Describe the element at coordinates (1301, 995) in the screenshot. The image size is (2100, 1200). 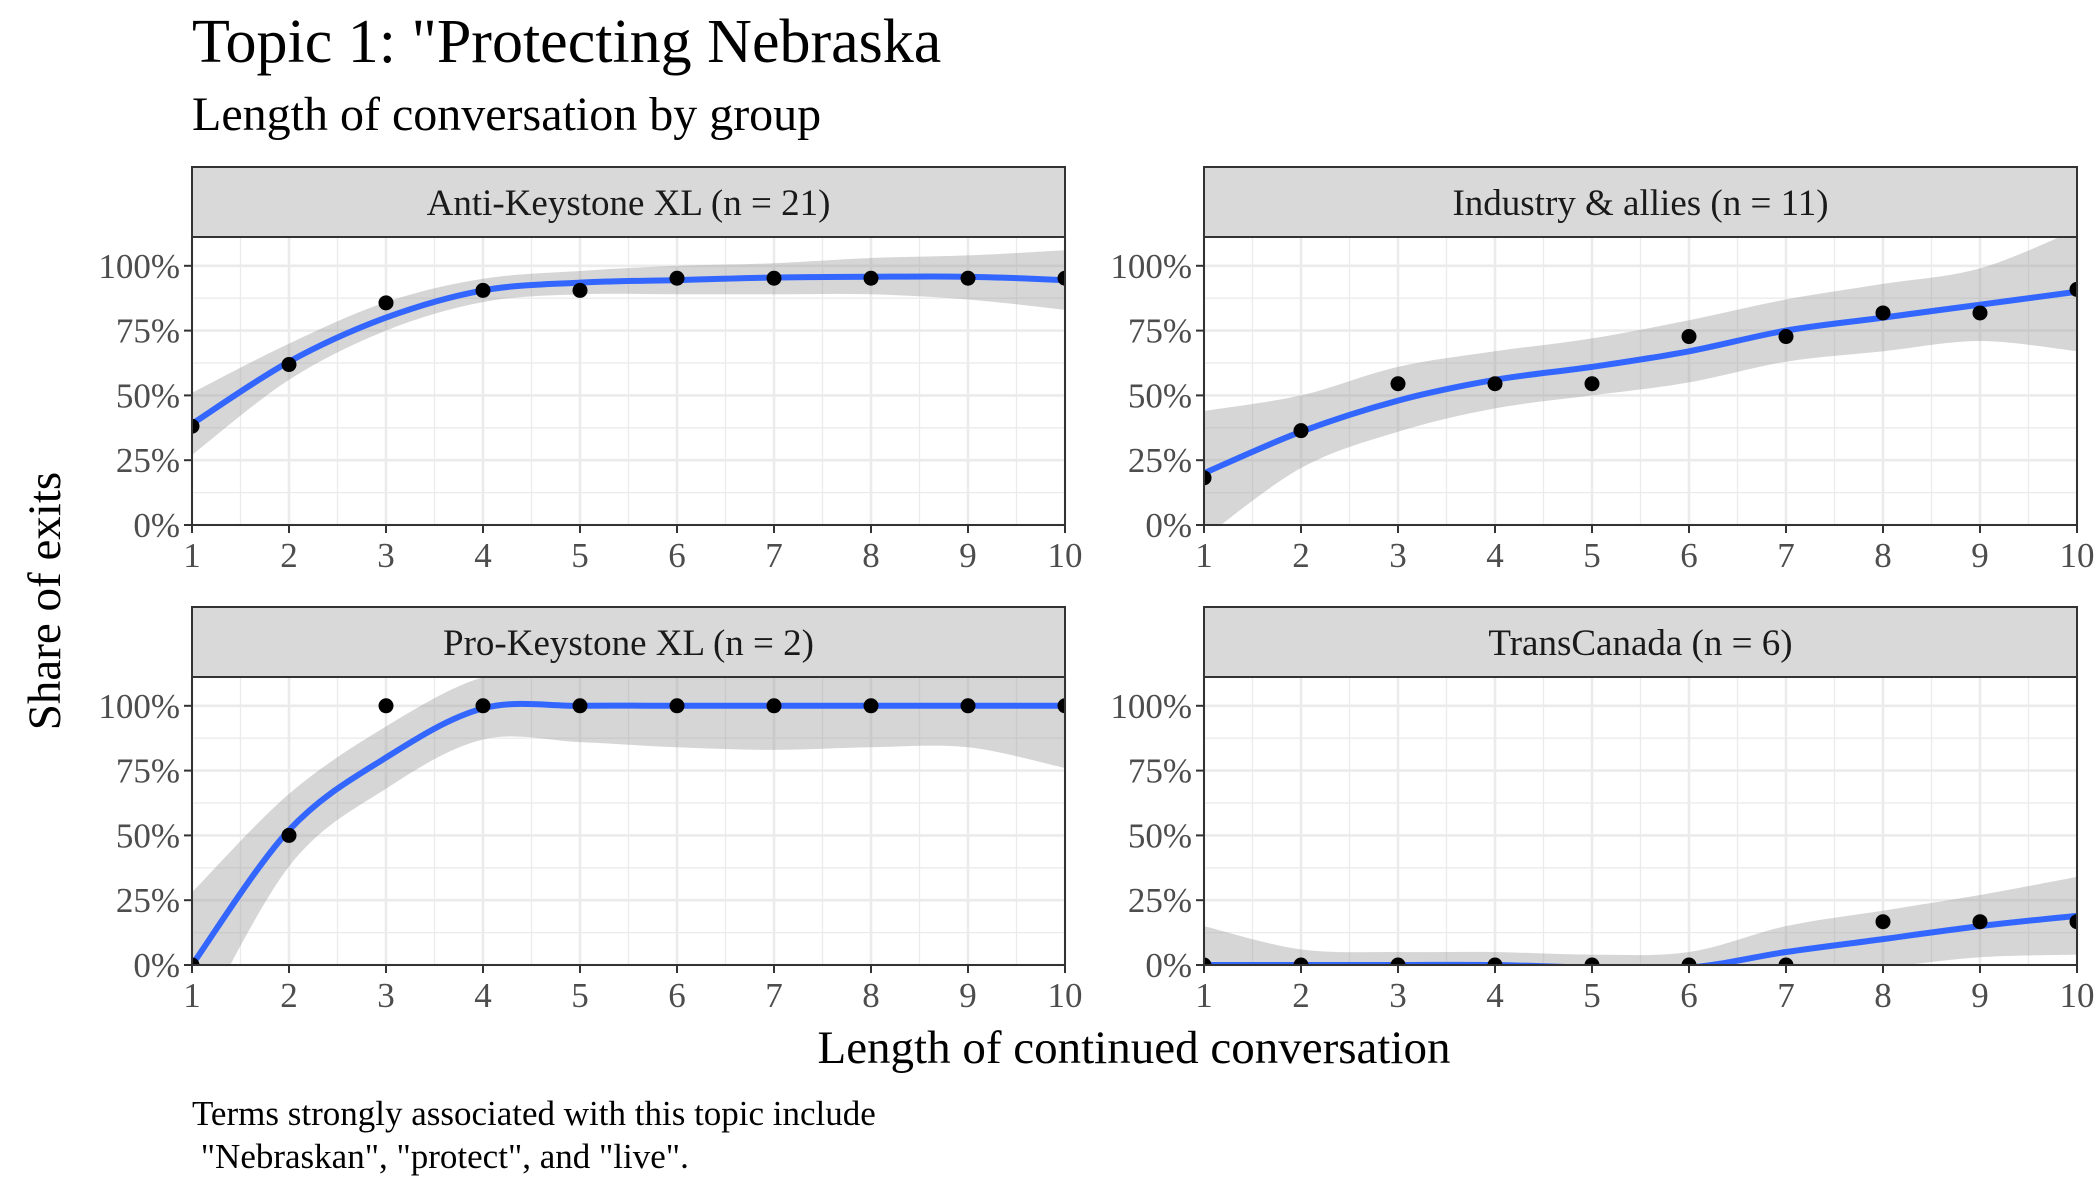
I see `x-tick-label: 2` at that location.